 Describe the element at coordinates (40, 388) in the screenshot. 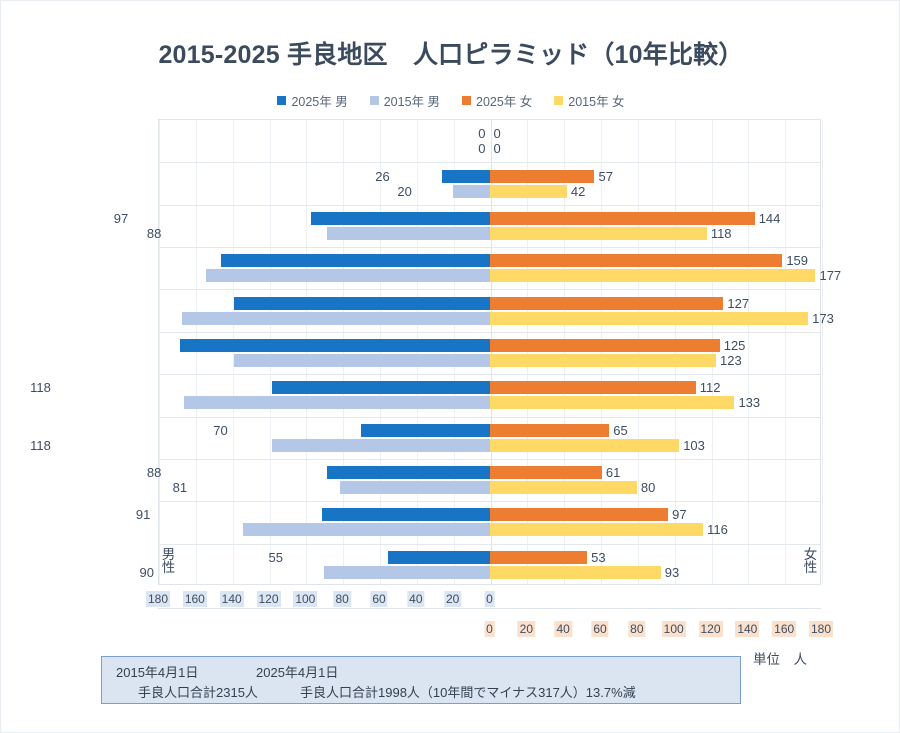

I see `bar-value-male: 118` at that location.